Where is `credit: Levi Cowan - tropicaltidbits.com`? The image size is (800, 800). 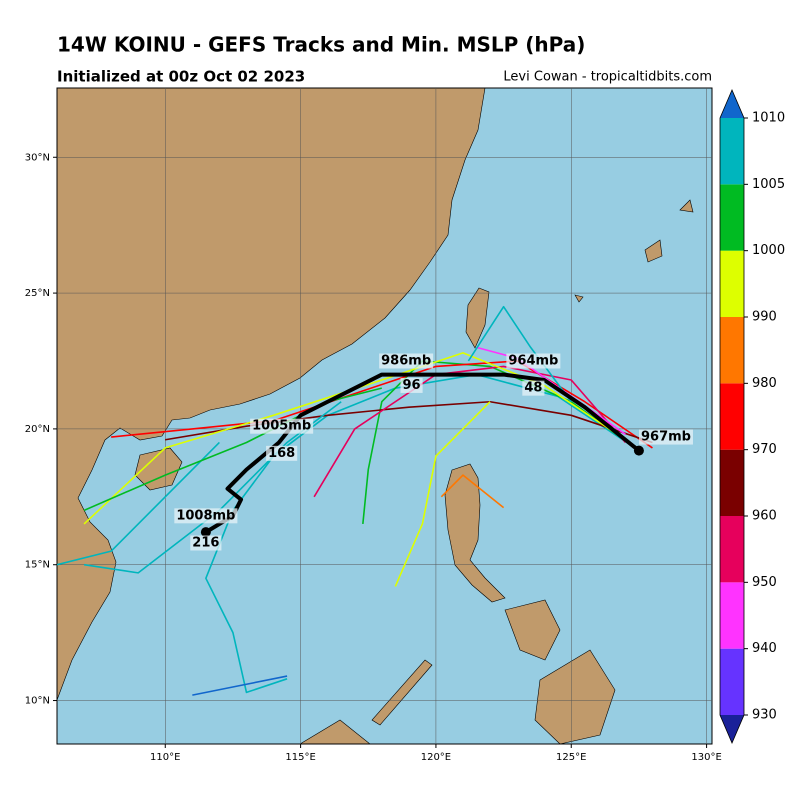 credit: Levi Cowan - tropicaltidbits.com is located at coordinates (607, 77).